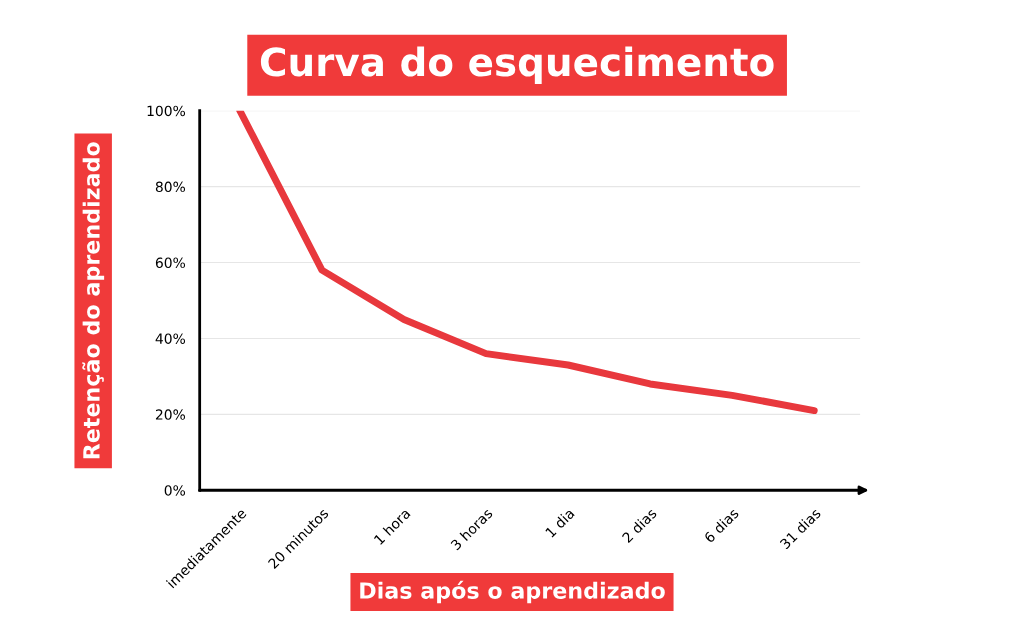 The height and width of the screenshot is (640, 1024). Describe the element at coordinates (175, 490) in the screenshot. I see `y-tick-label: 0%` at that location.